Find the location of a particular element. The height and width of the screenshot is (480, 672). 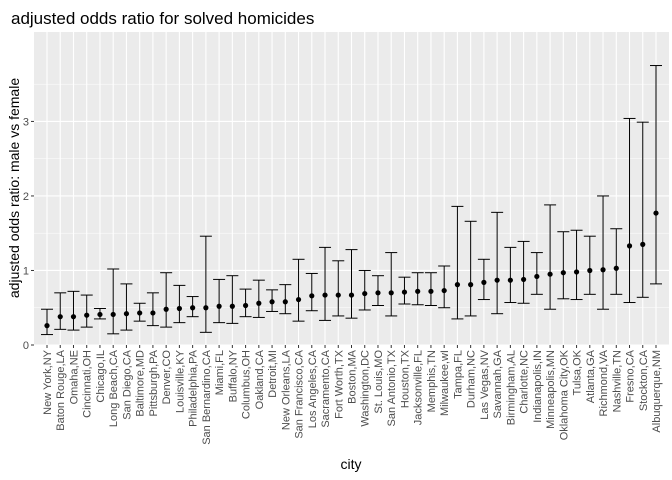

x-tick-label: Denver,CO is located at coordinates (167, 377).